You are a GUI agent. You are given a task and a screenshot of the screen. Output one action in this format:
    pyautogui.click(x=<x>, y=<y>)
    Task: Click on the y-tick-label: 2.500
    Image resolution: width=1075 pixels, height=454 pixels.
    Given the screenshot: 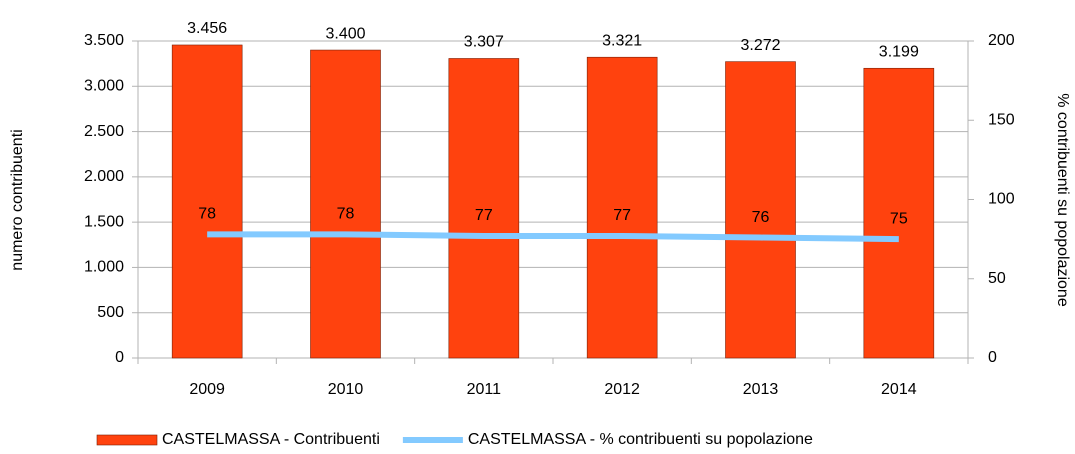 What is the action you would take?
    pyautogui.click(x=104, y=131)
    